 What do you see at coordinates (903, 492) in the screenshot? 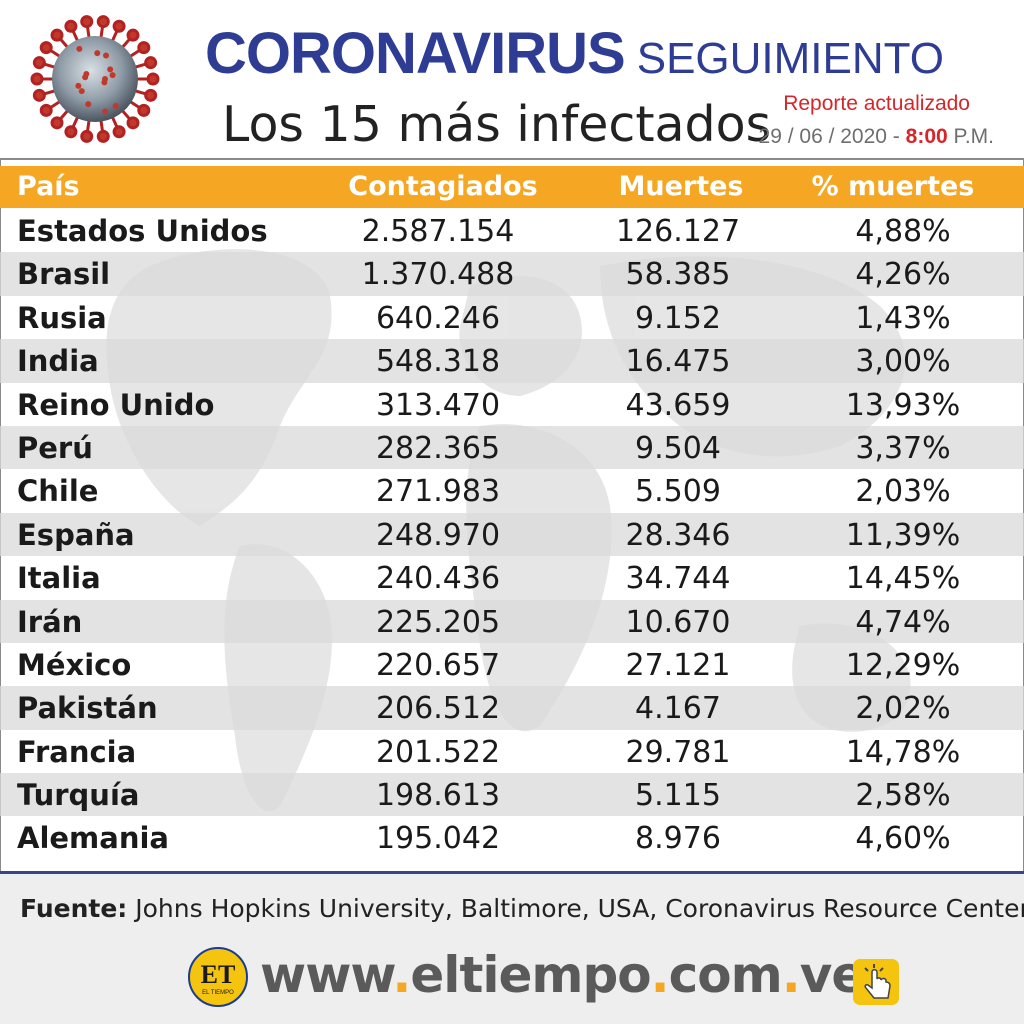
I see `cell-death-pct: 2,03%` at bounding box center [903, 492].